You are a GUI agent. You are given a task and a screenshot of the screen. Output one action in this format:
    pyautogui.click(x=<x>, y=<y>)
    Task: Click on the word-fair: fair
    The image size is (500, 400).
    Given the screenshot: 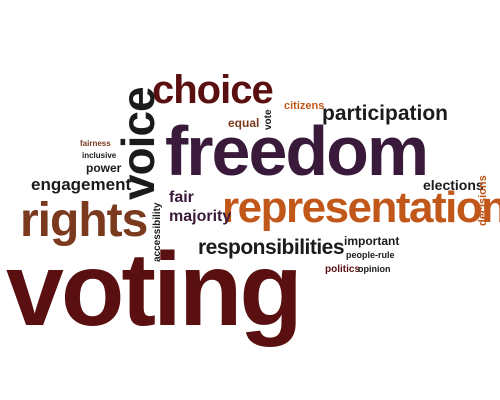 What is the action you would take?
    pyautogui.click(x=181, y=197)
    